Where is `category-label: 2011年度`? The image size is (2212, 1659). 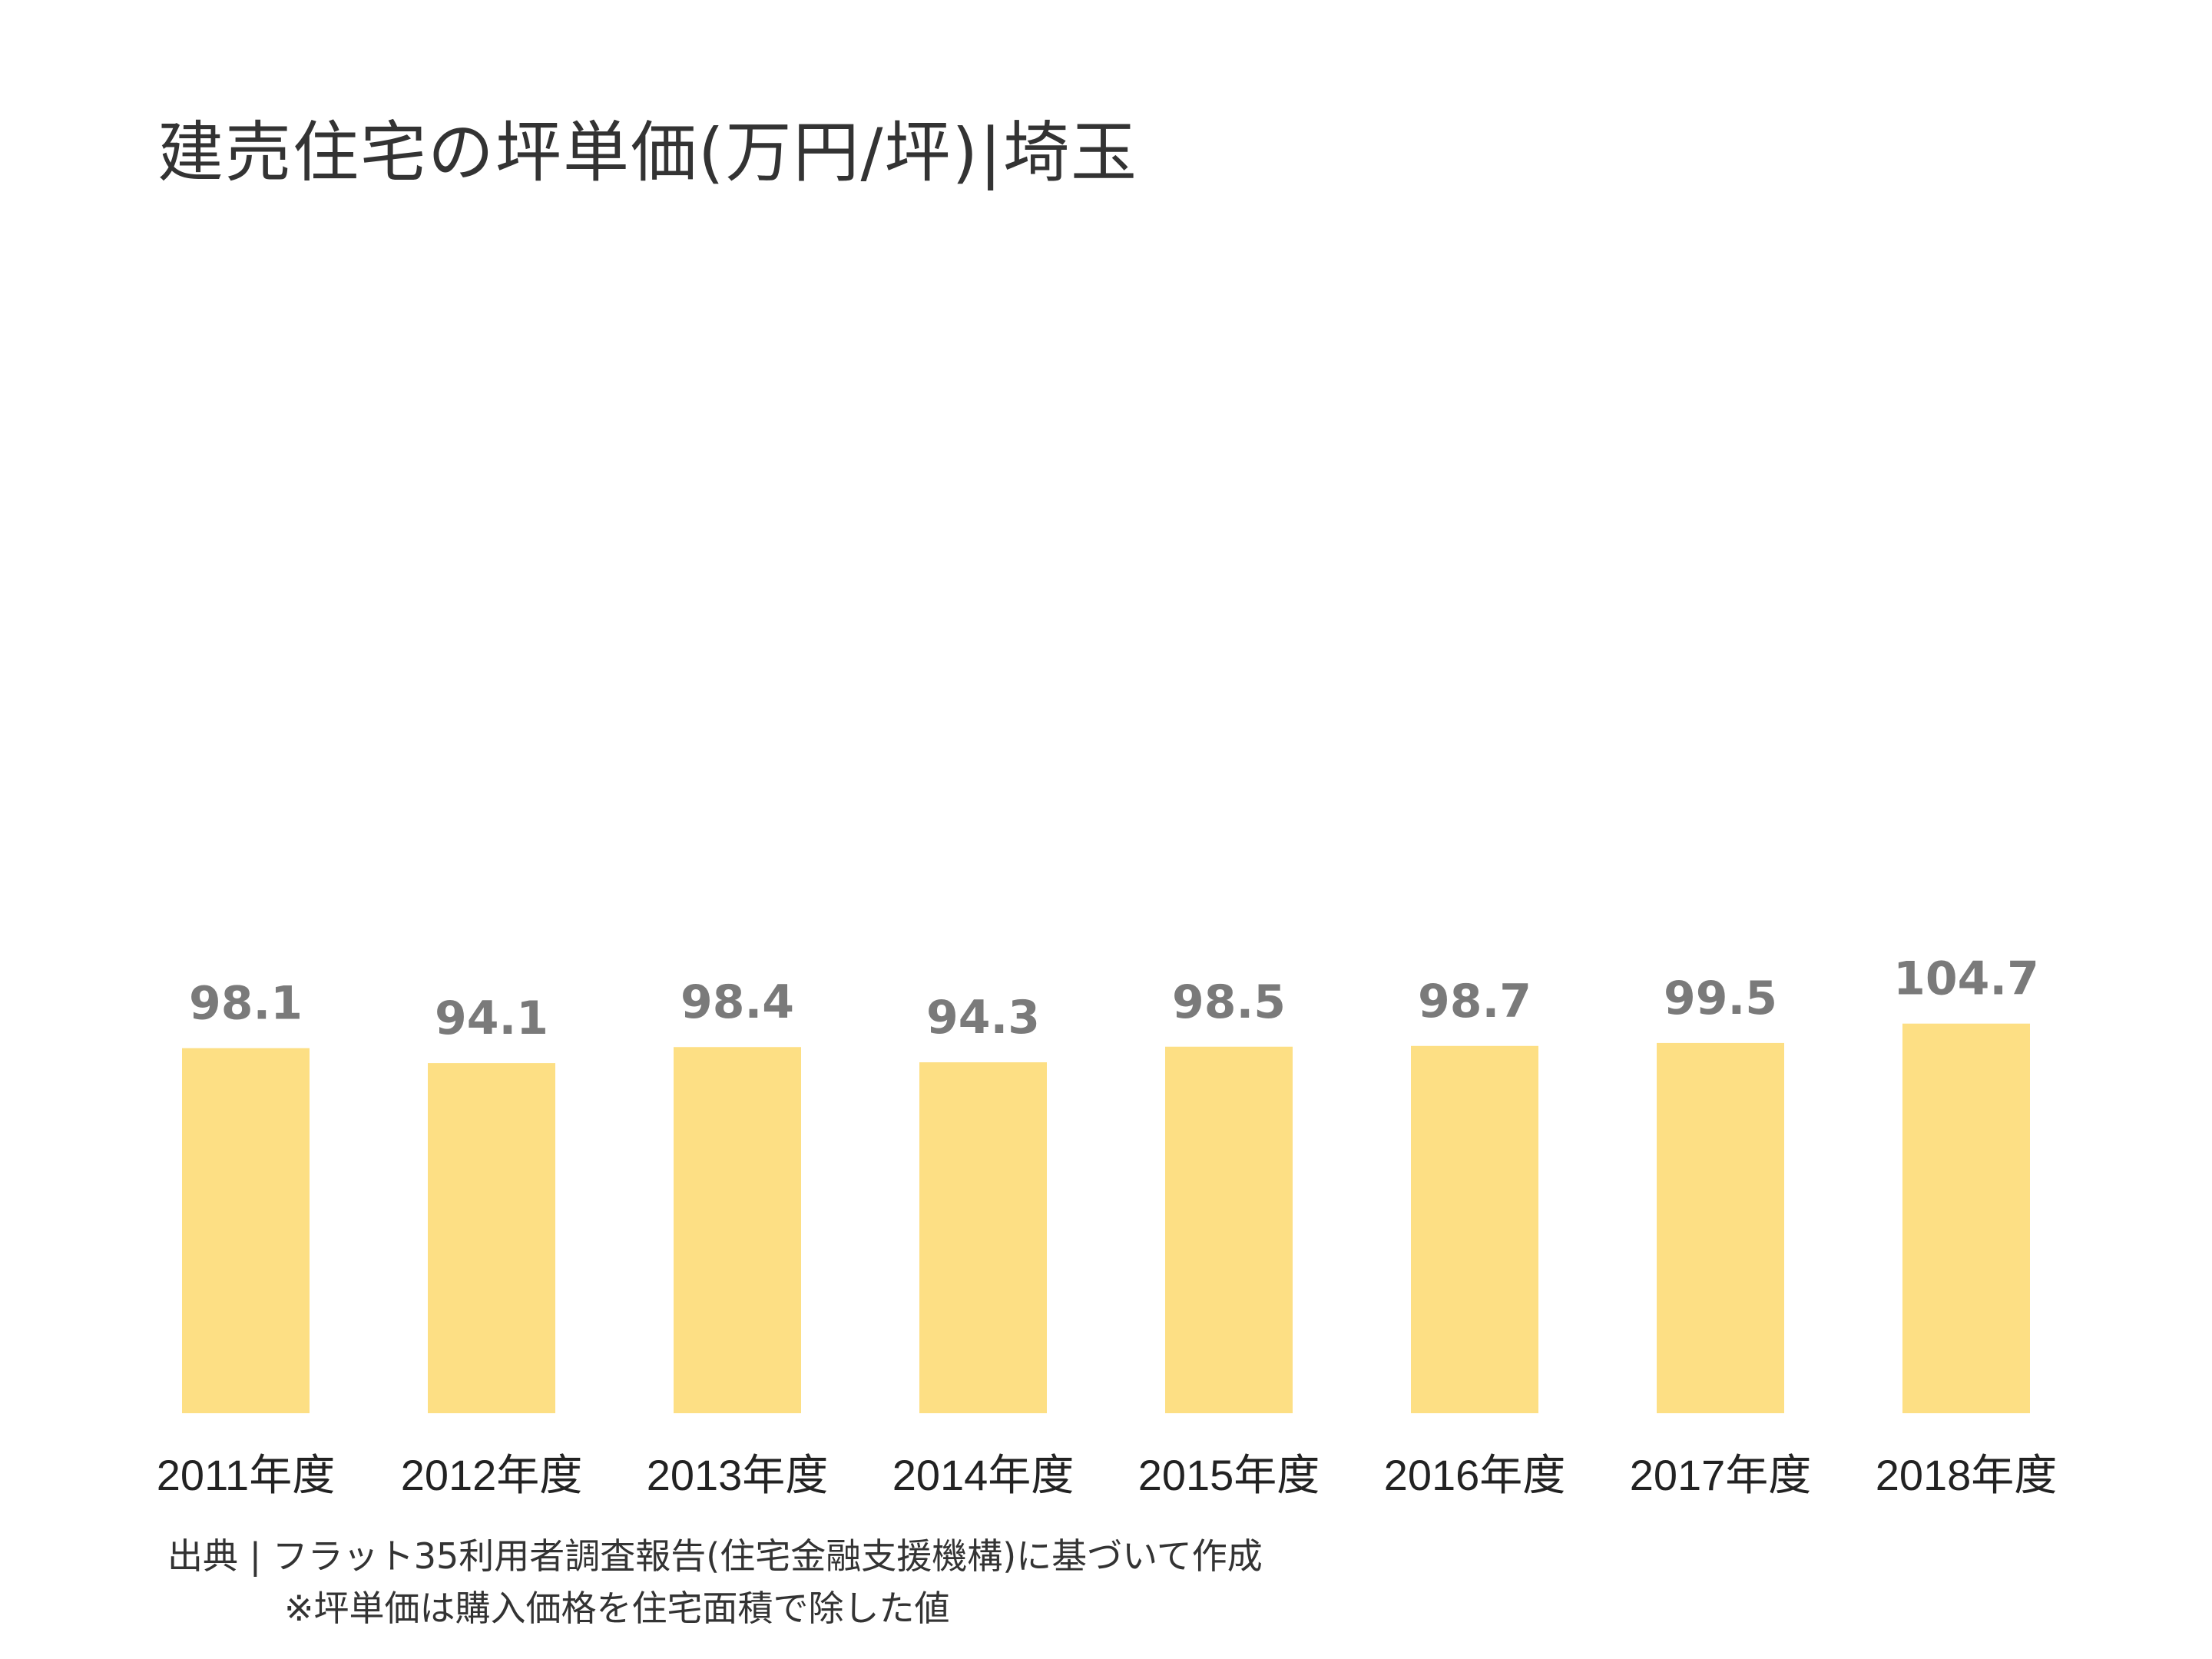 category-label: 2011年度 is located at coordinates (246, 1475).